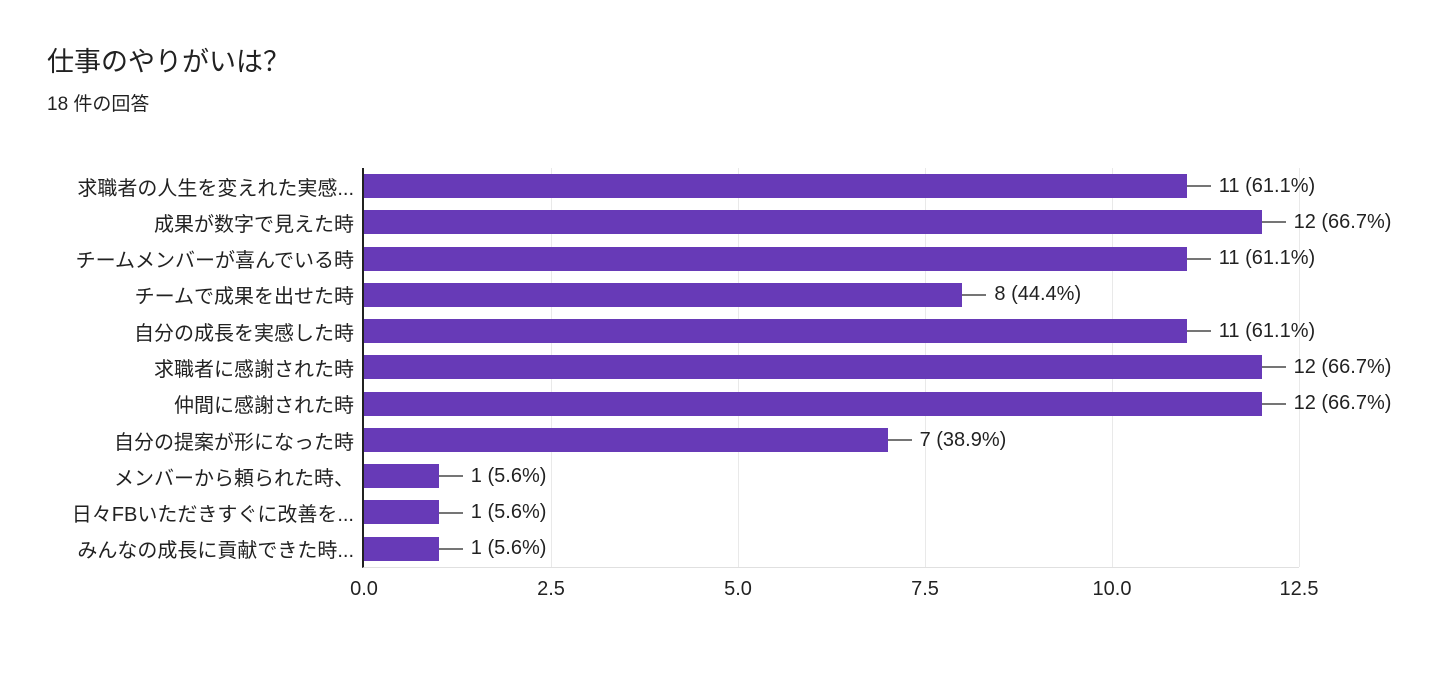 This screenshot has height=685, width=1440. I want to click on category-label: チームメンバーが喜んでいる時, so click(214, 261).